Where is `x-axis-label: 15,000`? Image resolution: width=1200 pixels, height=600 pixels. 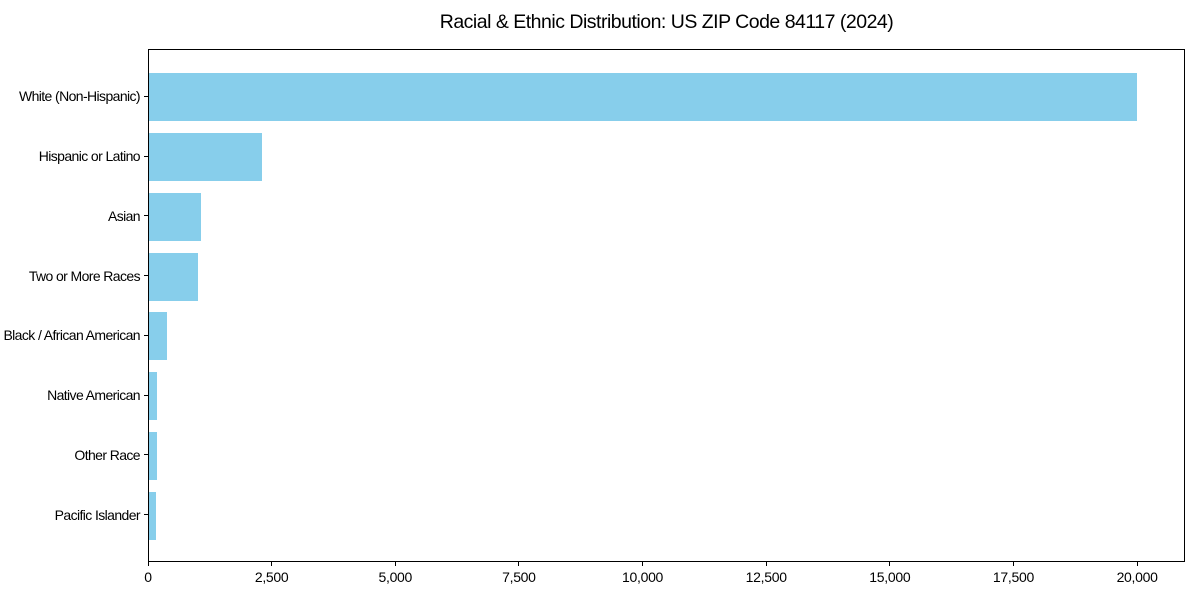 x-axis-label: 15,000 is located at coordinates (890, 577).